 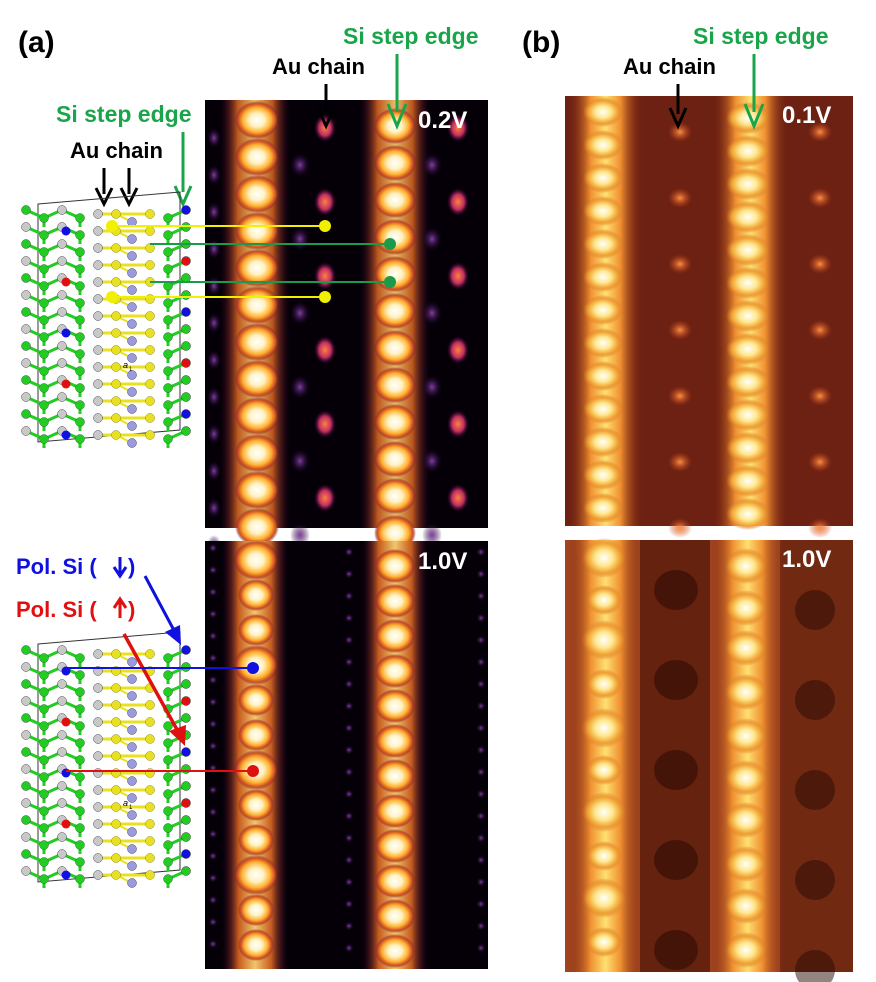 I want to click on stm-dark-region, so click(x=676, y=590).